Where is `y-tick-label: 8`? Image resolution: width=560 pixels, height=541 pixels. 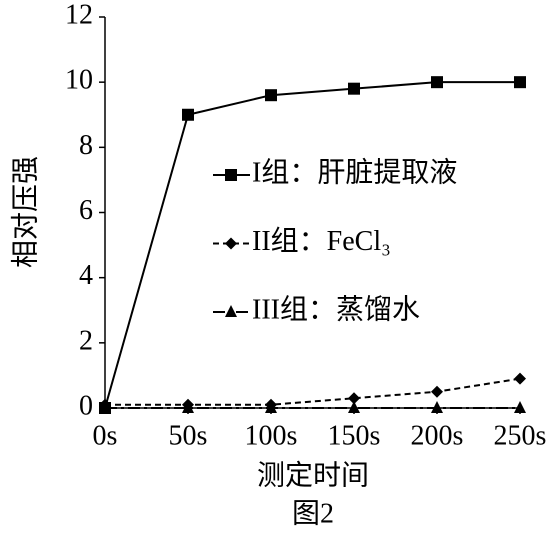 y-tick-label: 8 is located at coordinates (86, 145).